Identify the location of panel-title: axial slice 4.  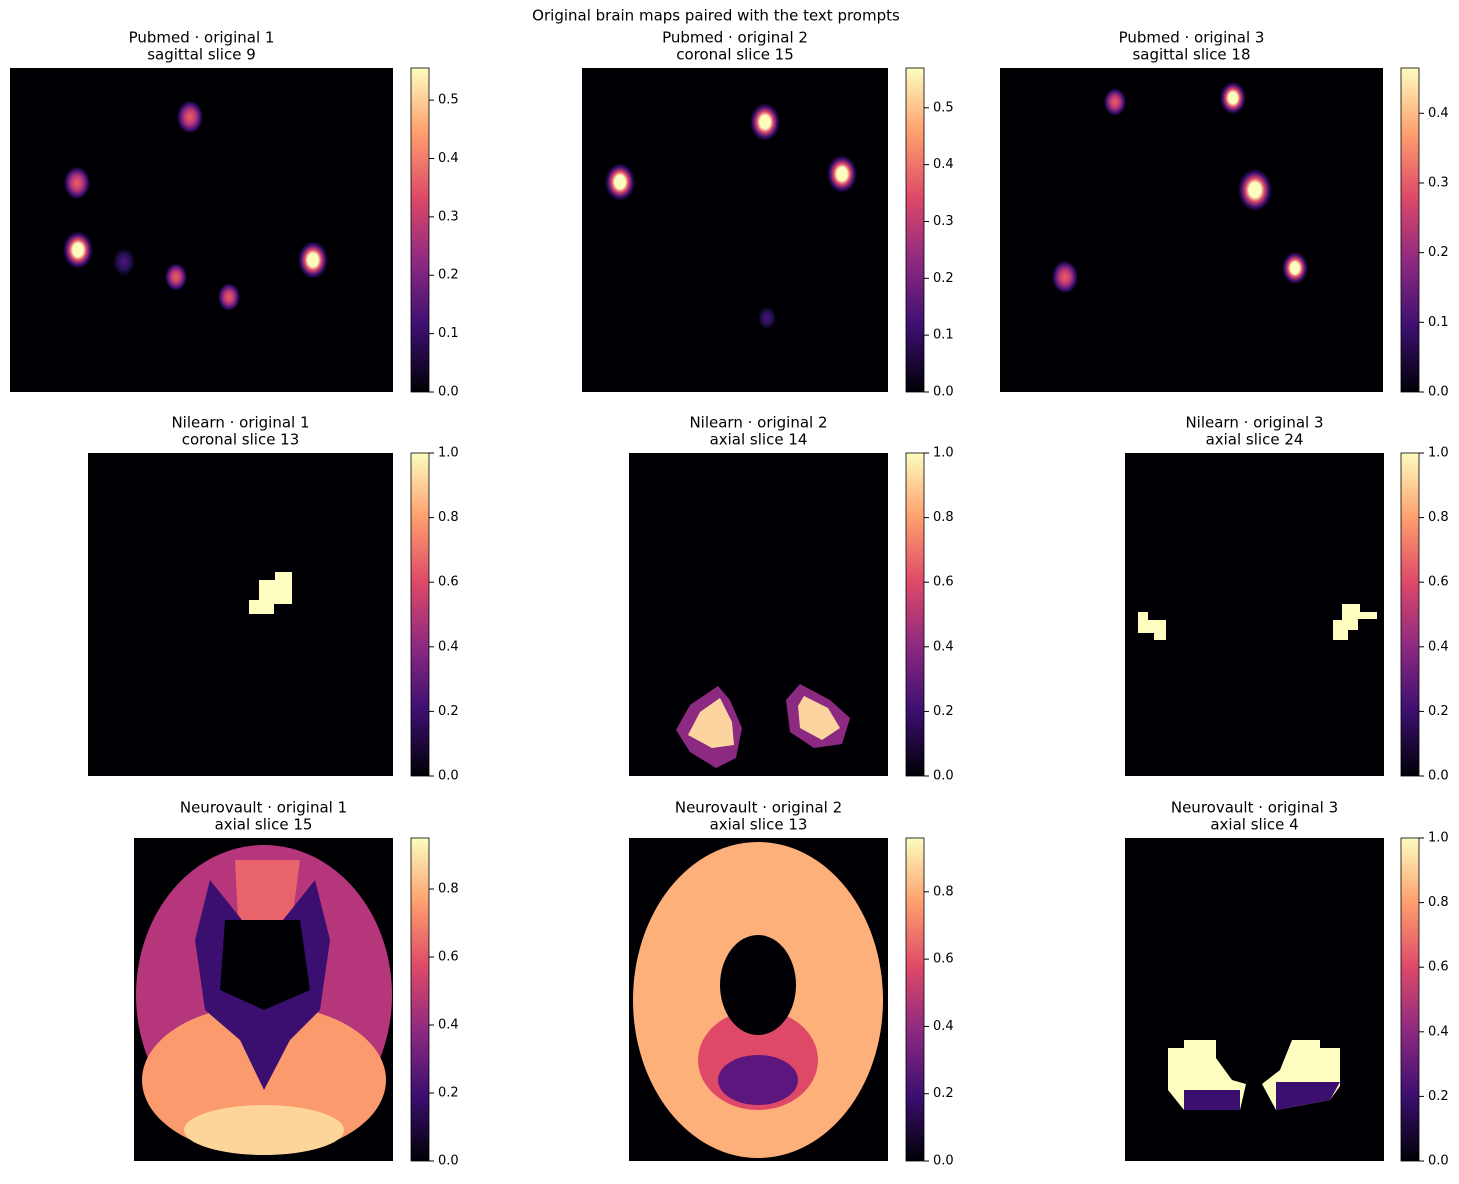
(1254, 825).